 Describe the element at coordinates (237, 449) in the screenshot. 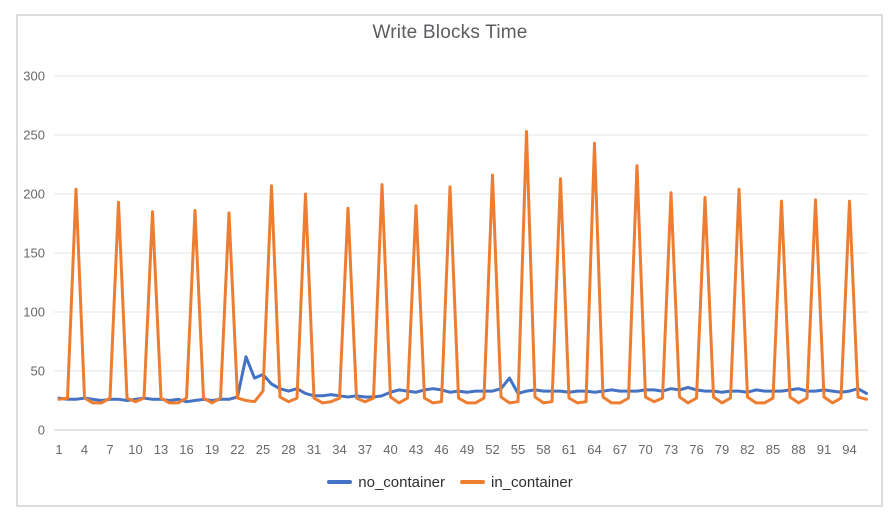

I see `x-tick-label: 22` at that location.